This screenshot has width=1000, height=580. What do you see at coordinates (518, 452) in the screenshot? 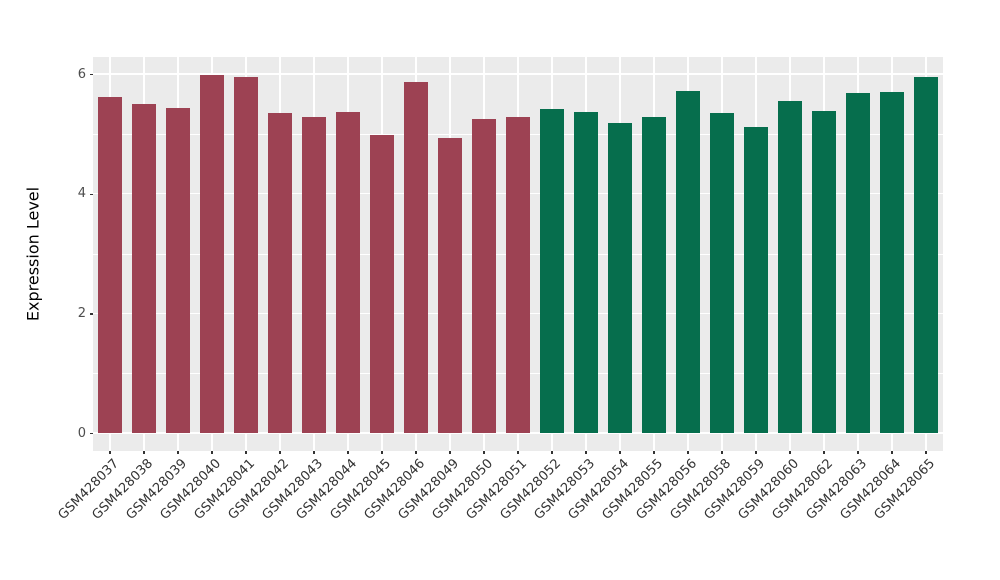
I see `x-tick-mark-GSM428051` at bounding box center [518, 452].